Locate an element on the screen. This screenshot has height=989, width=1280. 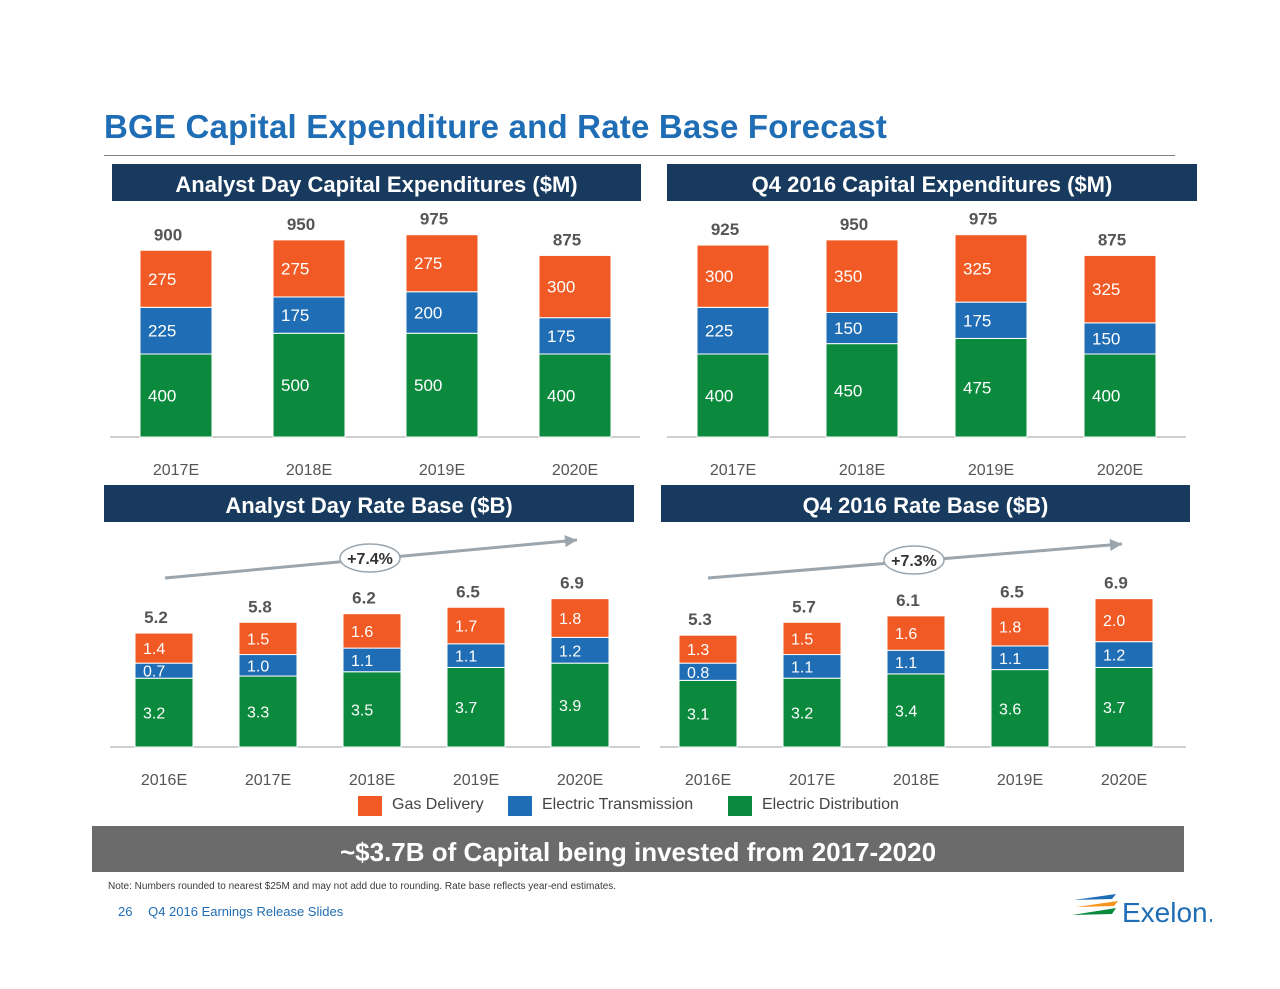
chart-0-label-gas-1: 275 is located at coordinates (295, 268).